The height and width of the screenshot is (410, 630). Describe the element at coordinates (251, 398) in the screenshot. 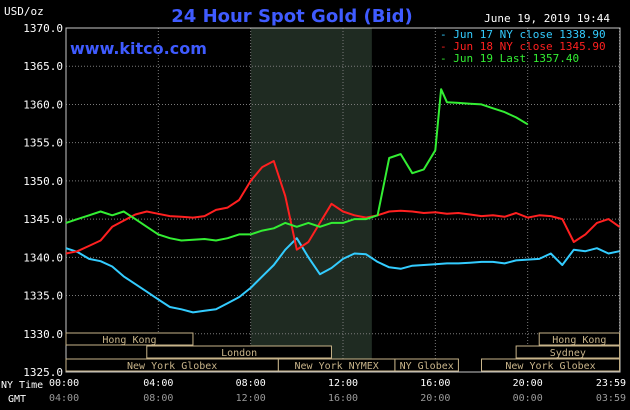

I see `x-tick-label-gmt: 12:00` at that location.